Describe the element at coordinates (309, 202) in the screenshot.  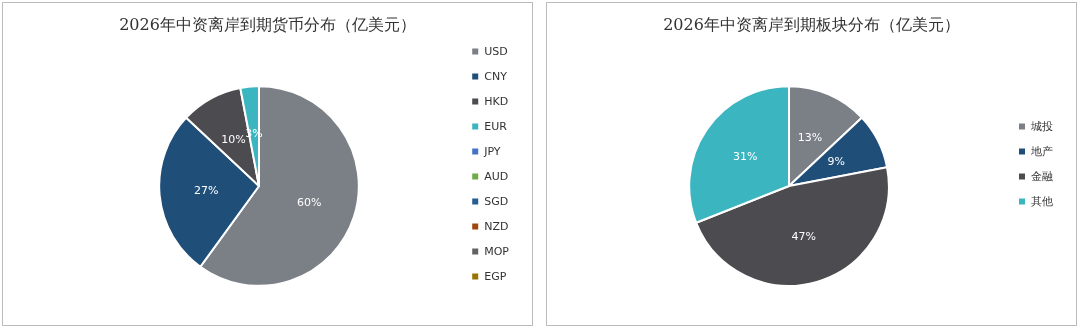
I see `data-label: 60%` at that location.